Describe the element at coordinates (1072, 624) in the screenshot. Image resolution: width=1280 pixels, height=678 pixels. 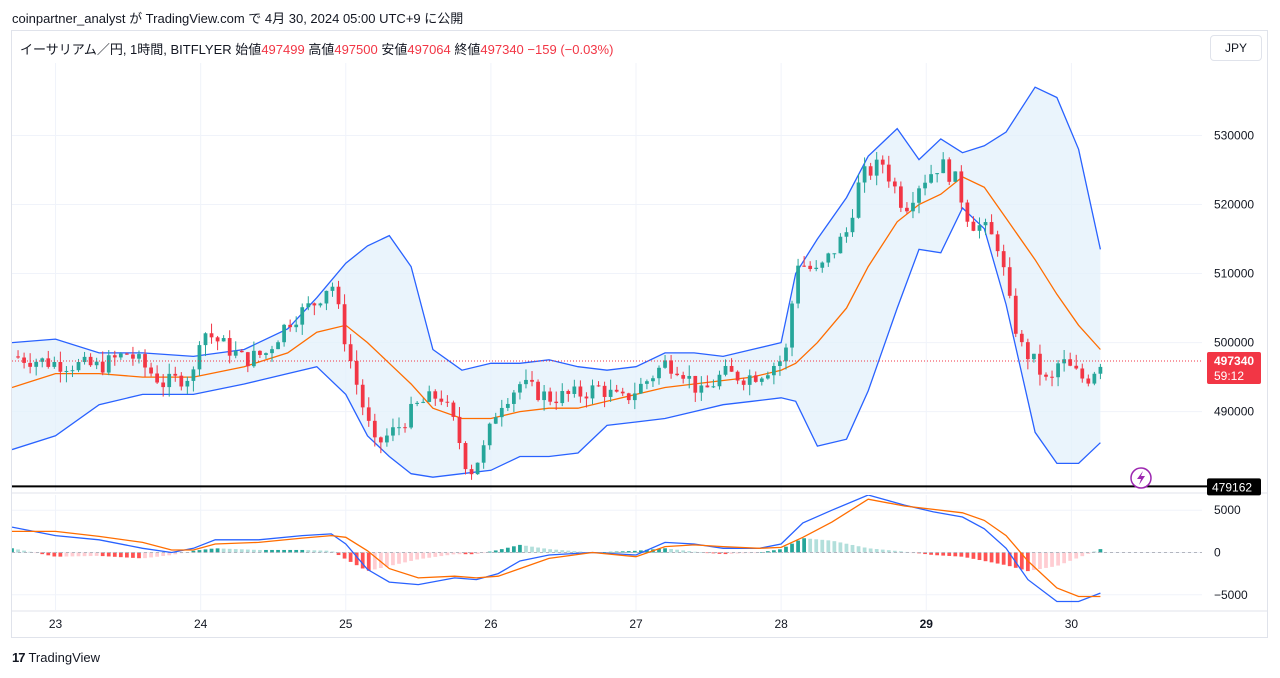
I see `time-tick-label: 30` at that location.